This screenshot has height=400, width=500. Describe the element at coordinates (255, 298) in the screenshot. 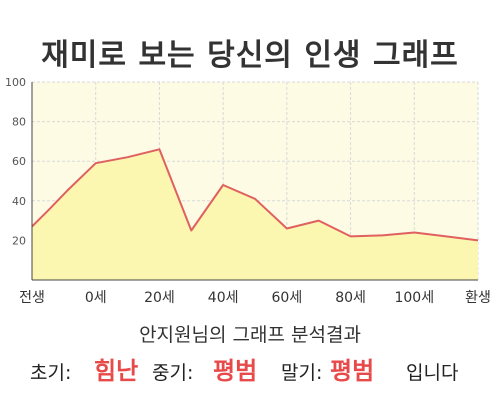

I see `x-tick-labels: 전생 0세 20세 40세 60세 80세 100세 환생` at that location.